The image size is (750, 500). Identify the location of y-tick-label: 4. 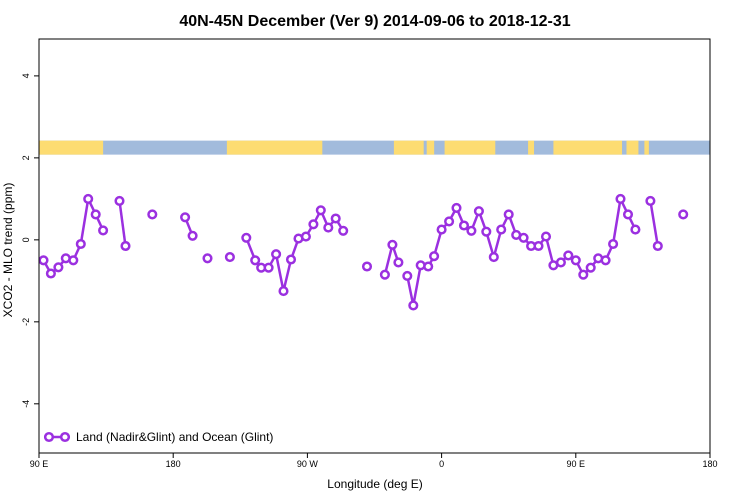
(26, 75).